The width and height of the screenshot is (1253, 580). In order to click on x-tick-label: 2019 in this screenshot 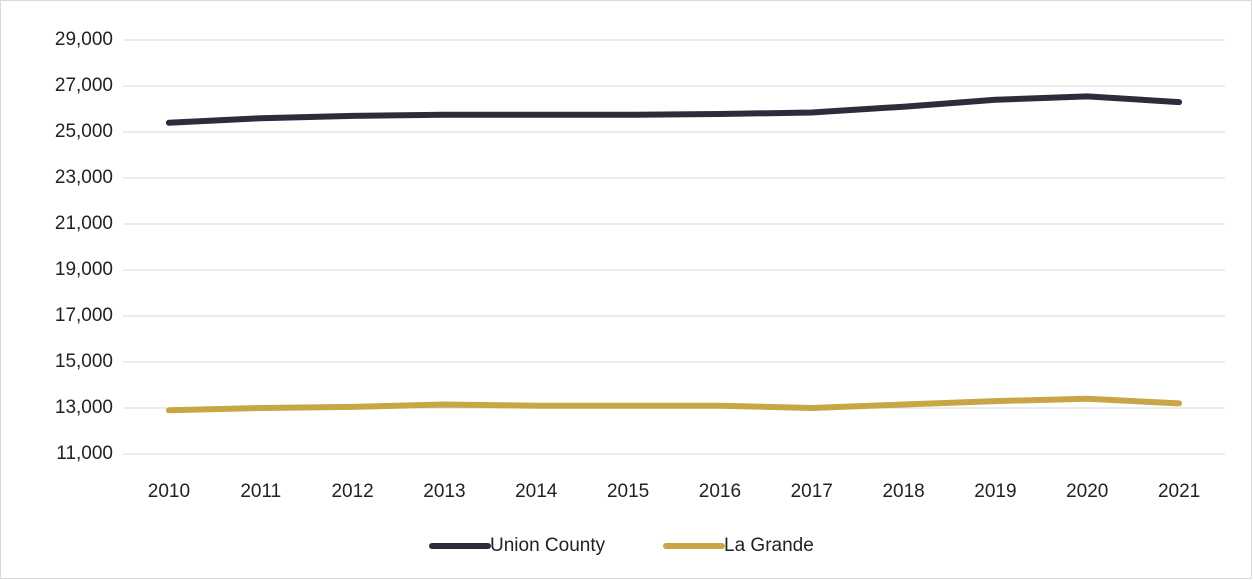, I will do `click(995, 491)`.